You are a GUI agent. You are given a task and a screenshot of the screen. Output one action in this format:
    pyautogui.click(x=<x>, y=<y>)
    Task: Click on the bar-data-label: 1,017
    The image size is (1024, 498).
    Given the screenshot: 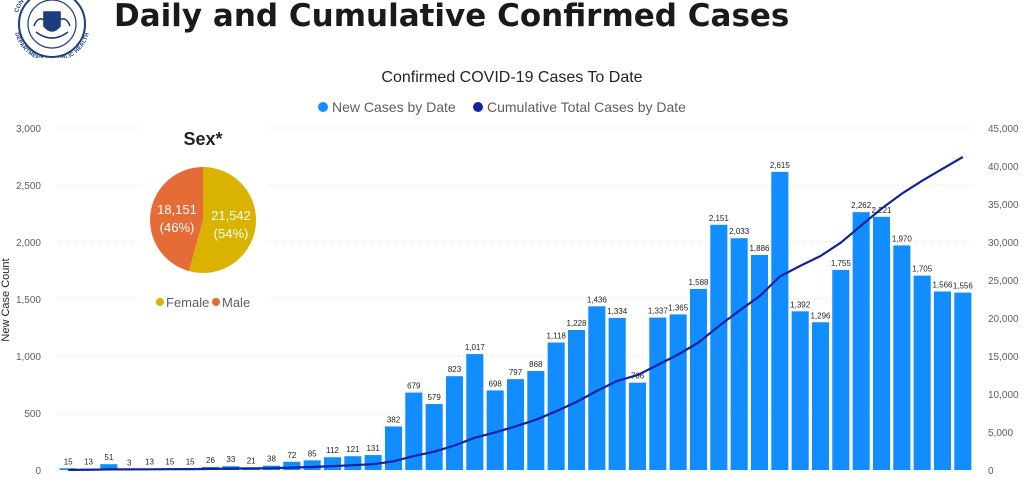 What is the action you would take?
    pyautogui.click(x=475, y=347)
    